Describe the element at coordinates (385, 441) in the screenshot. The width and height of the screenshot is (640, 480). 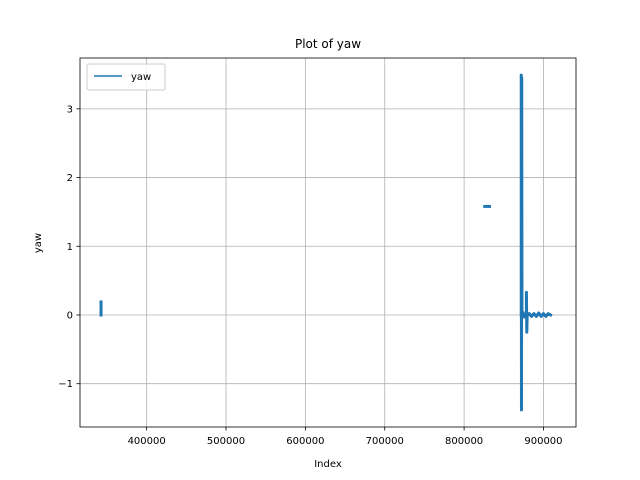
I see `x-tick-label: 700000` at that location.